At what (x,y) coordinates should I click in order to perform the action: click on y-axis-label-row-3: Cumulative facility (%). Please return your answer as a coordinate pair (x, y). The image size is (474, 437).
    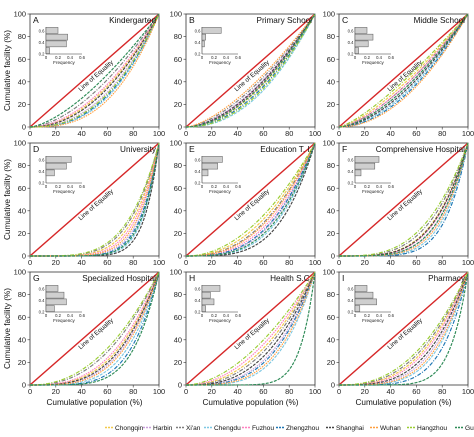
    Looking at the image, I should click on (7, 328).